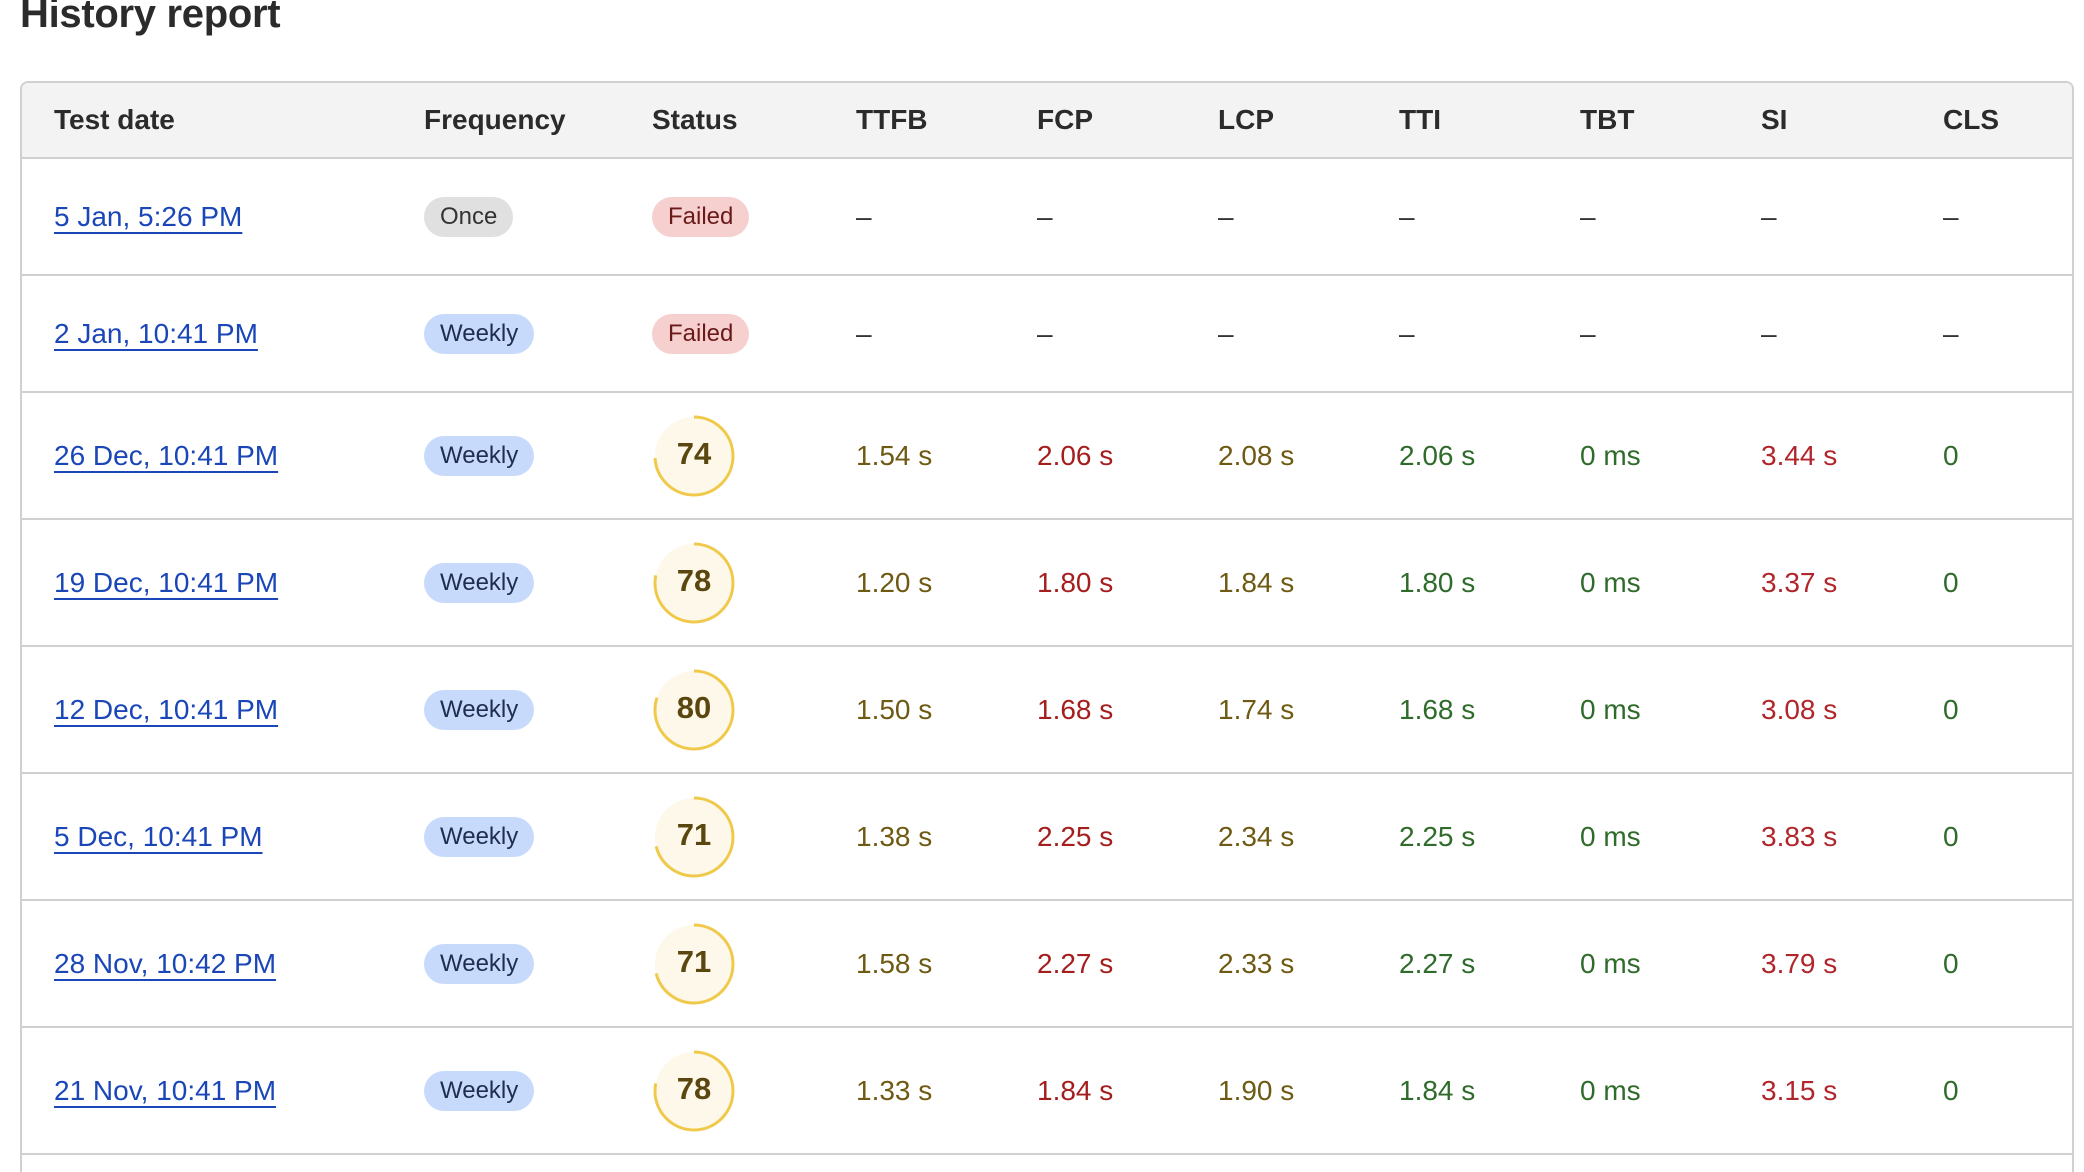 The height and width of the screenshot is (1172, 2084). Describe the element at coordinates (156, 333) in the screenshot. I see `test-date-link: 2 Jan, 10:41 PM` at that location.